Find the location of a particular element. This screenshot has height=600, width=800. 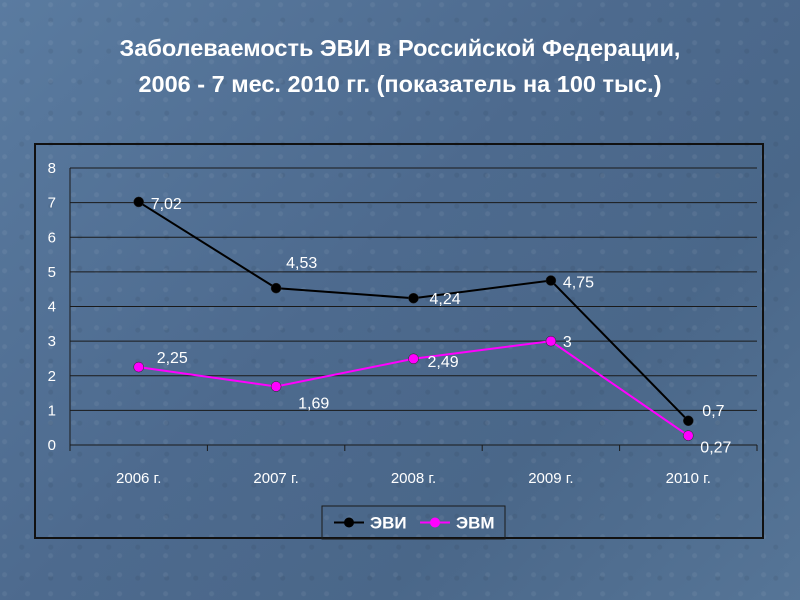

y-tick-label: 6 is located at coordinates (52, 237).